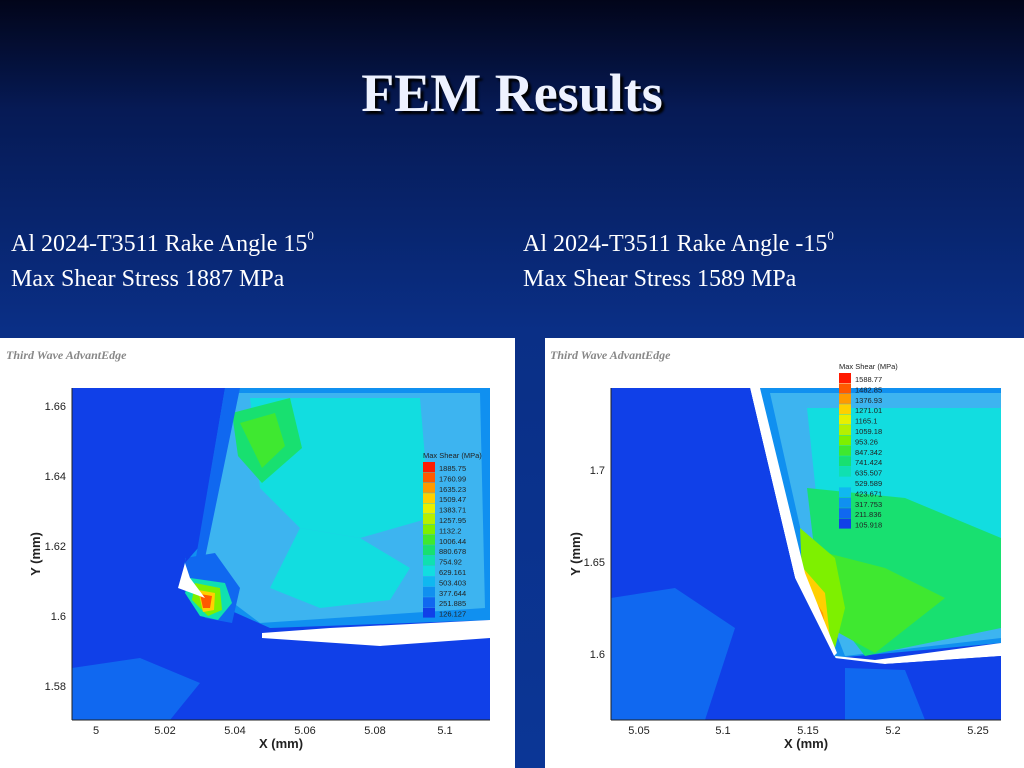 The height and width of the screenshot is (768, 1024). Describe the element at coordinates (281, 743) in the screenshot. I see `left-xlabel: X (mm)` at that location.